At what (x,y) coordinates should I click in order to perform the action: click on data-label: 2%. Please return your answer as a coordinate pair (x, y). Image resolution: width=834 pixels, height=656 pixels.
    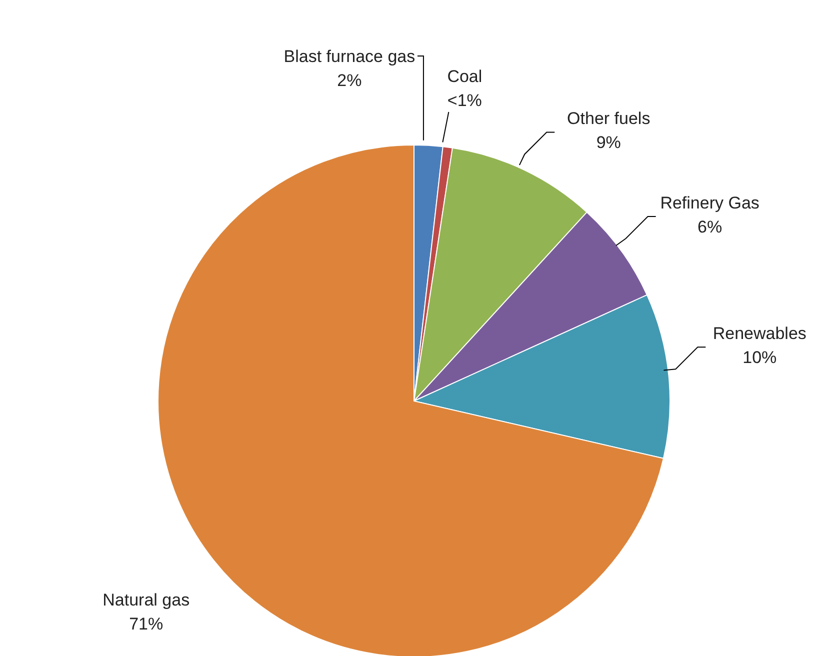
    Looking at the image, I should click on (349, 80).